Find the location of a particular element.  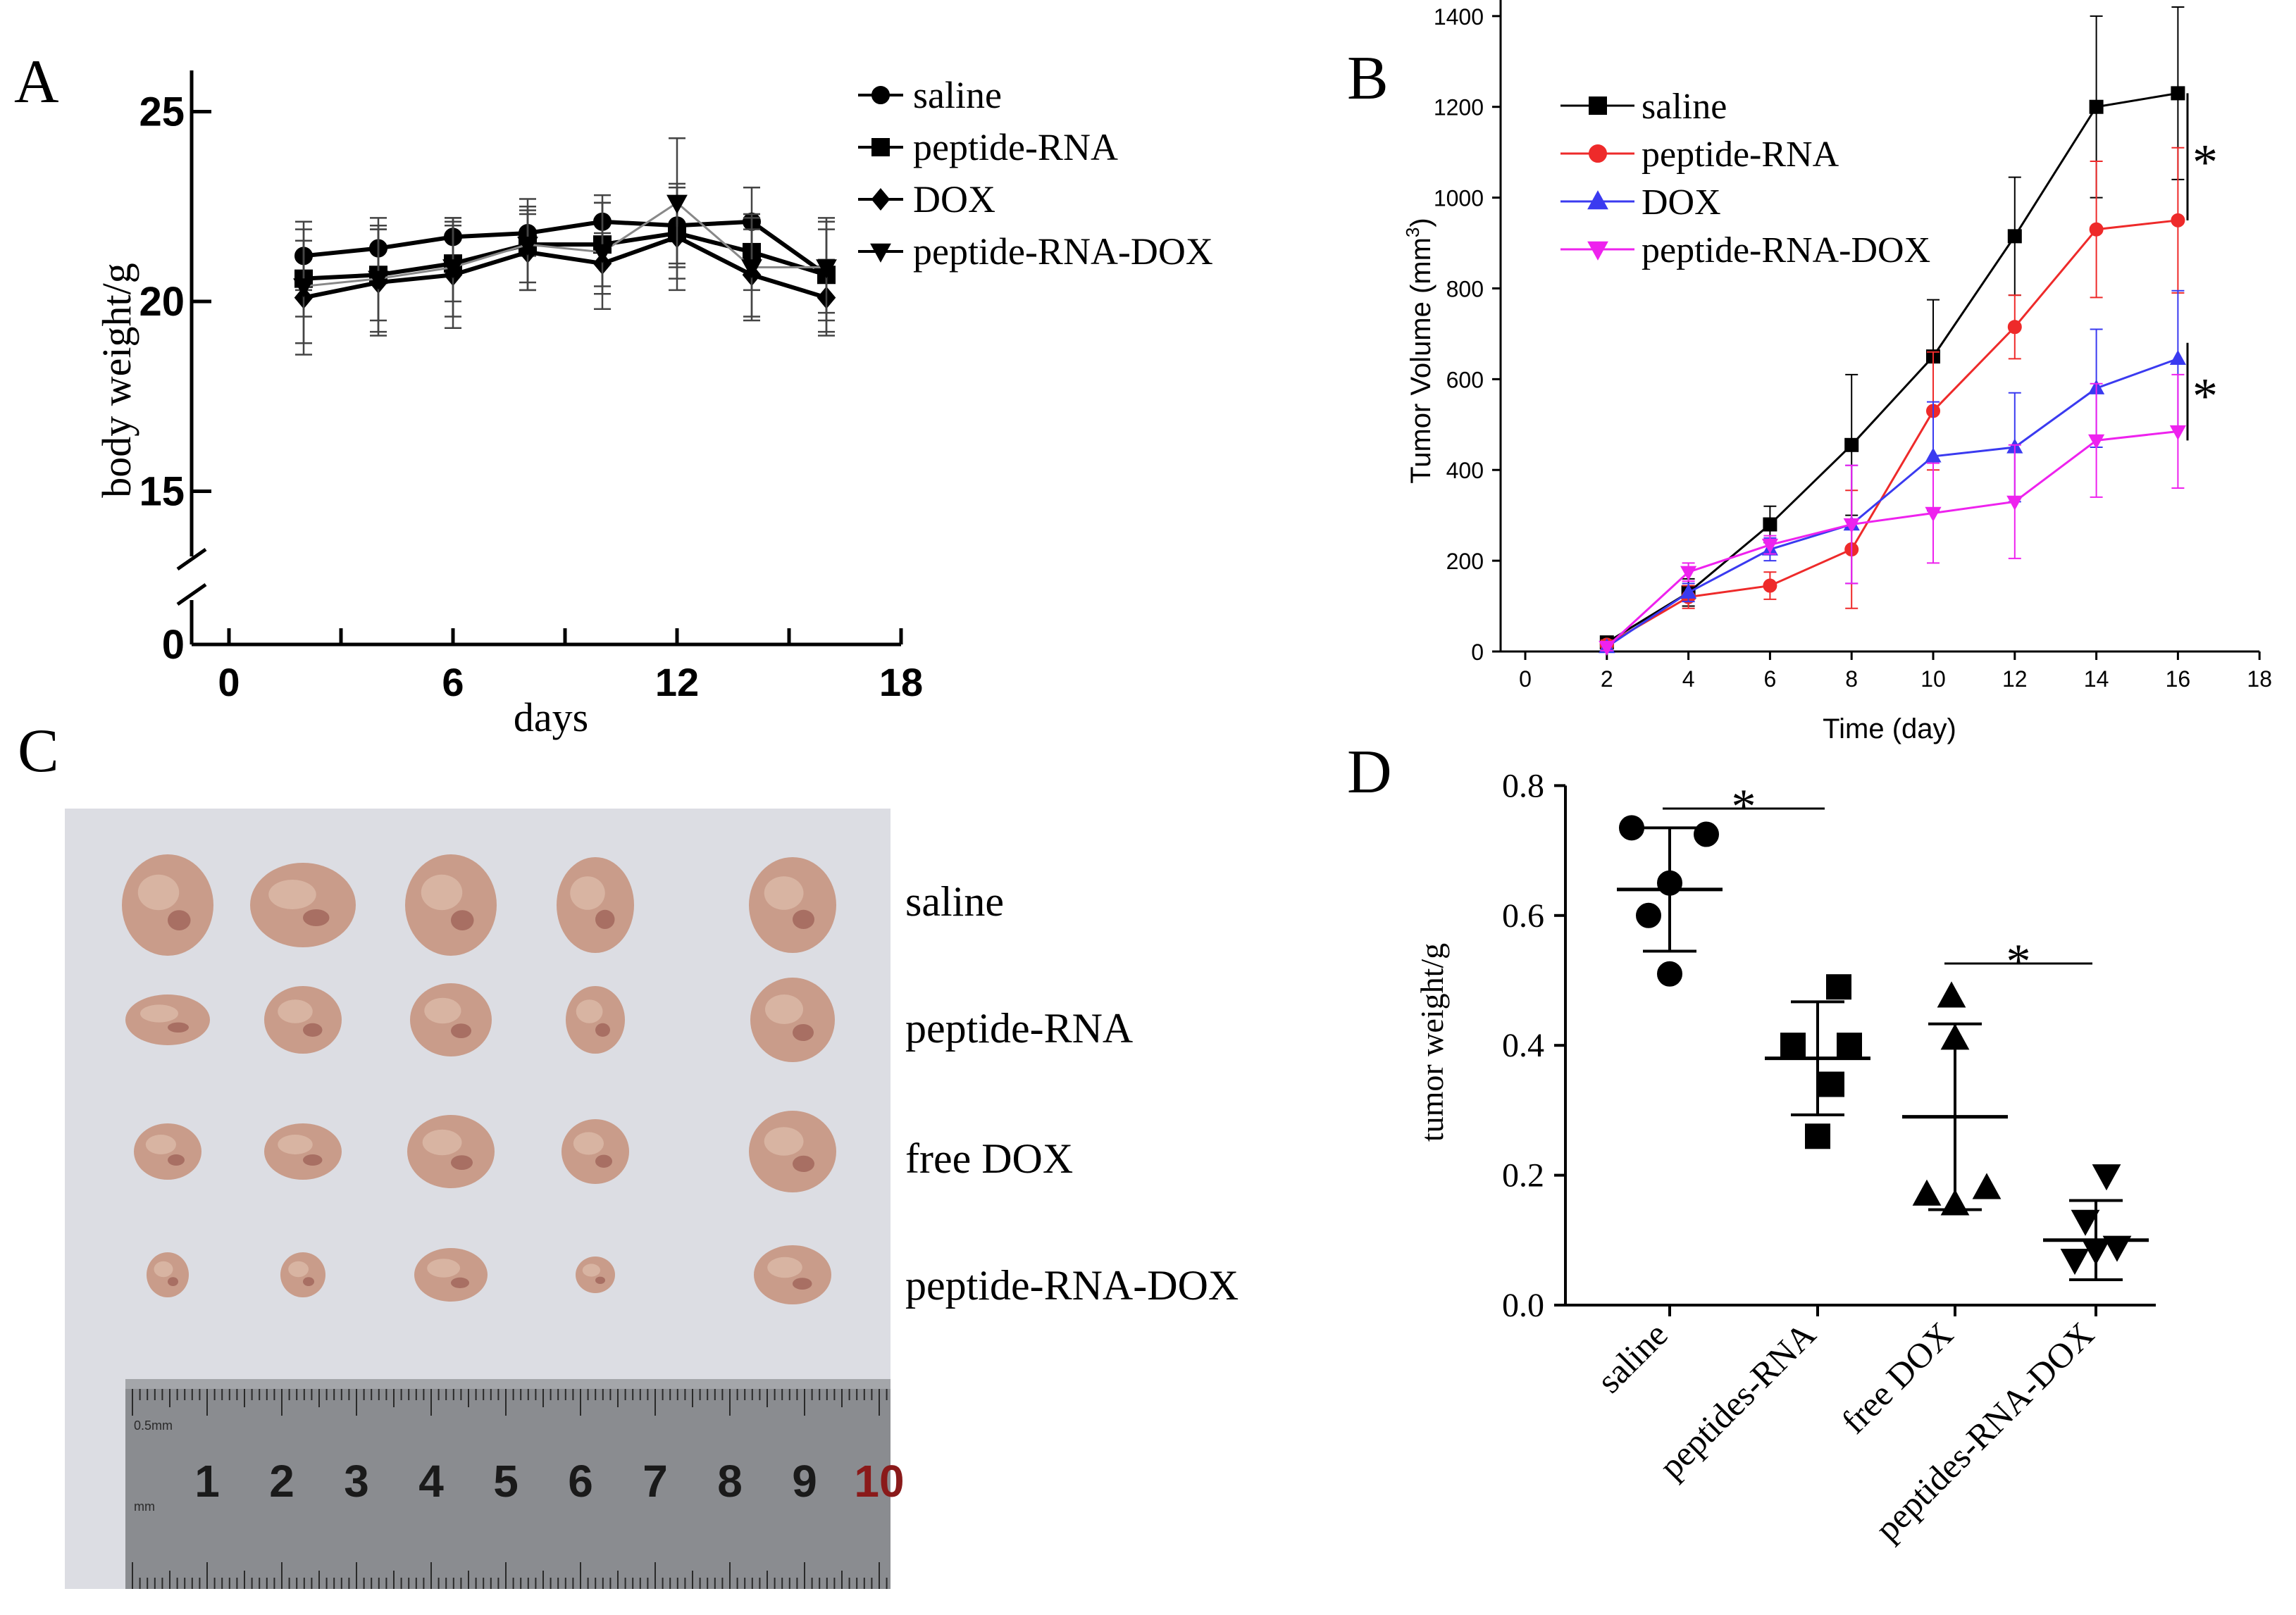

x-tick-label-b: 2 is located at coordinates (1607, 679).